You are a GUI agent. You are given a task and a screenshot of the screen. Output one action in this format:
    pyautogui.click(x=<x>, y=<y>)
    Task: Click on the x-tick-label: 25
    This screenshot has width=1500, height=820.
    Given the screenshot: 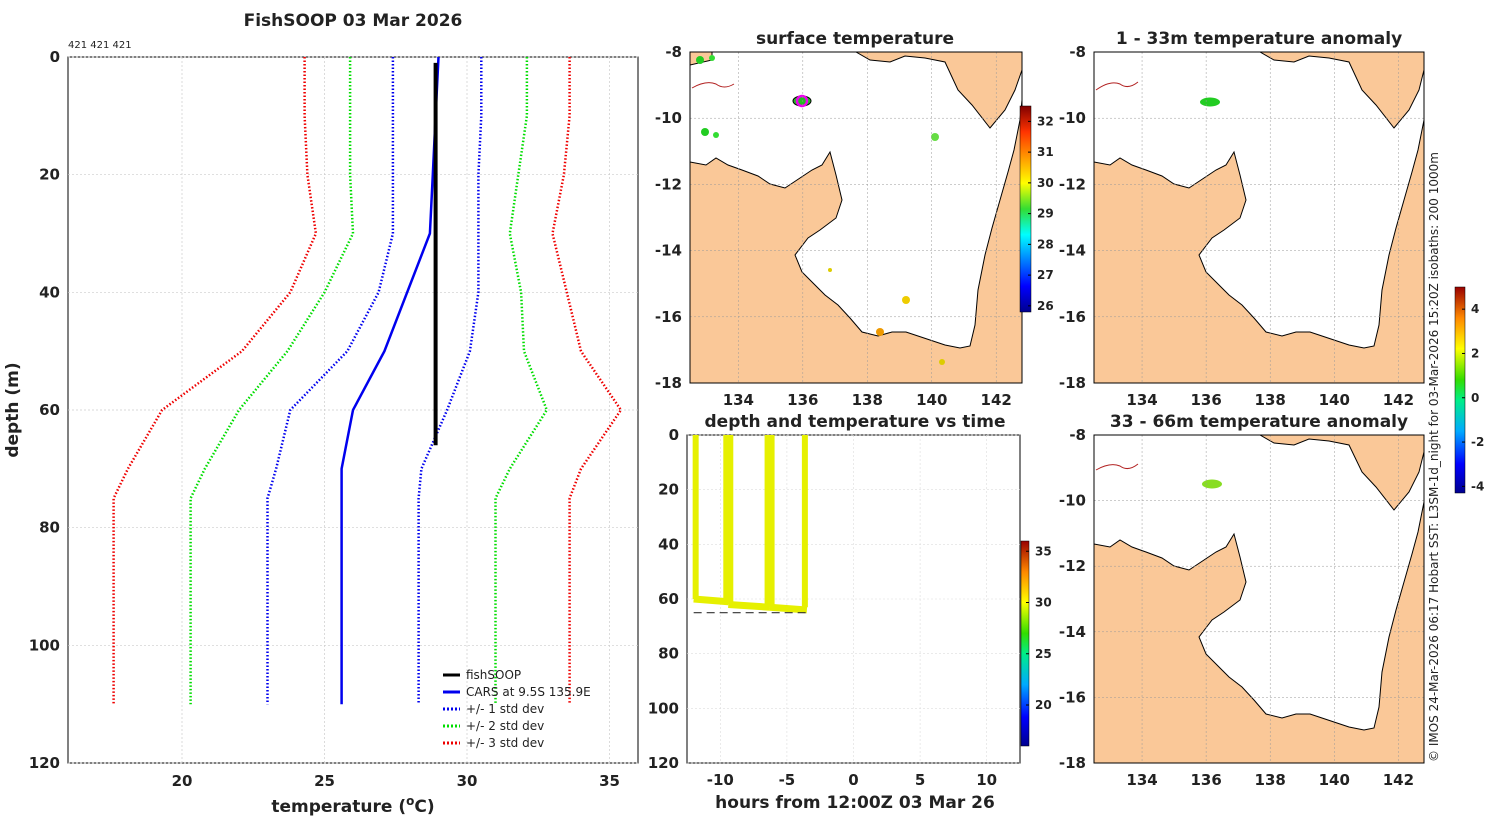 What is the action you would take?
    pyautogui.click(x=324, y=781)
    